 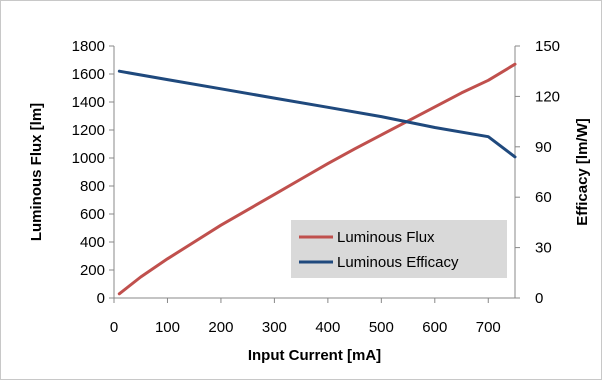 I want to click on y-axis-right-title: Efficacy [lm/W], so click(x=582, y=172).